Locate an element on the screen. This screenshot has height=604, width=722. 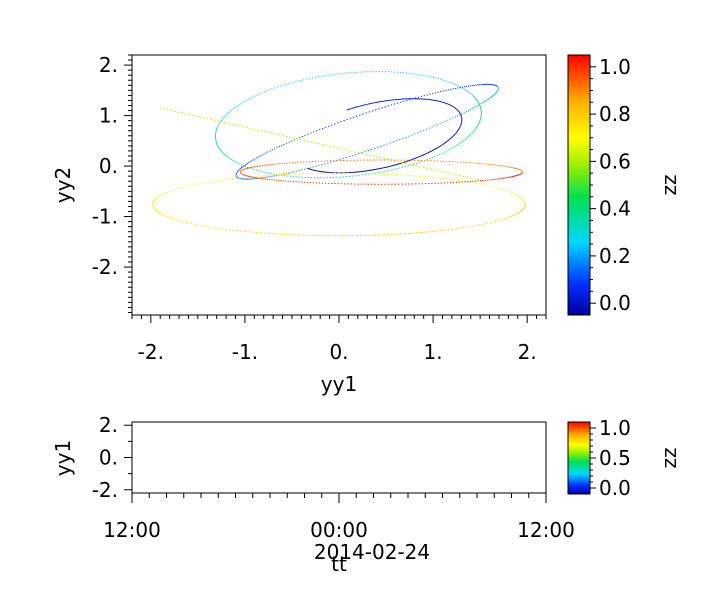
bottom-plot-frame is located at coordinates (339, 457).